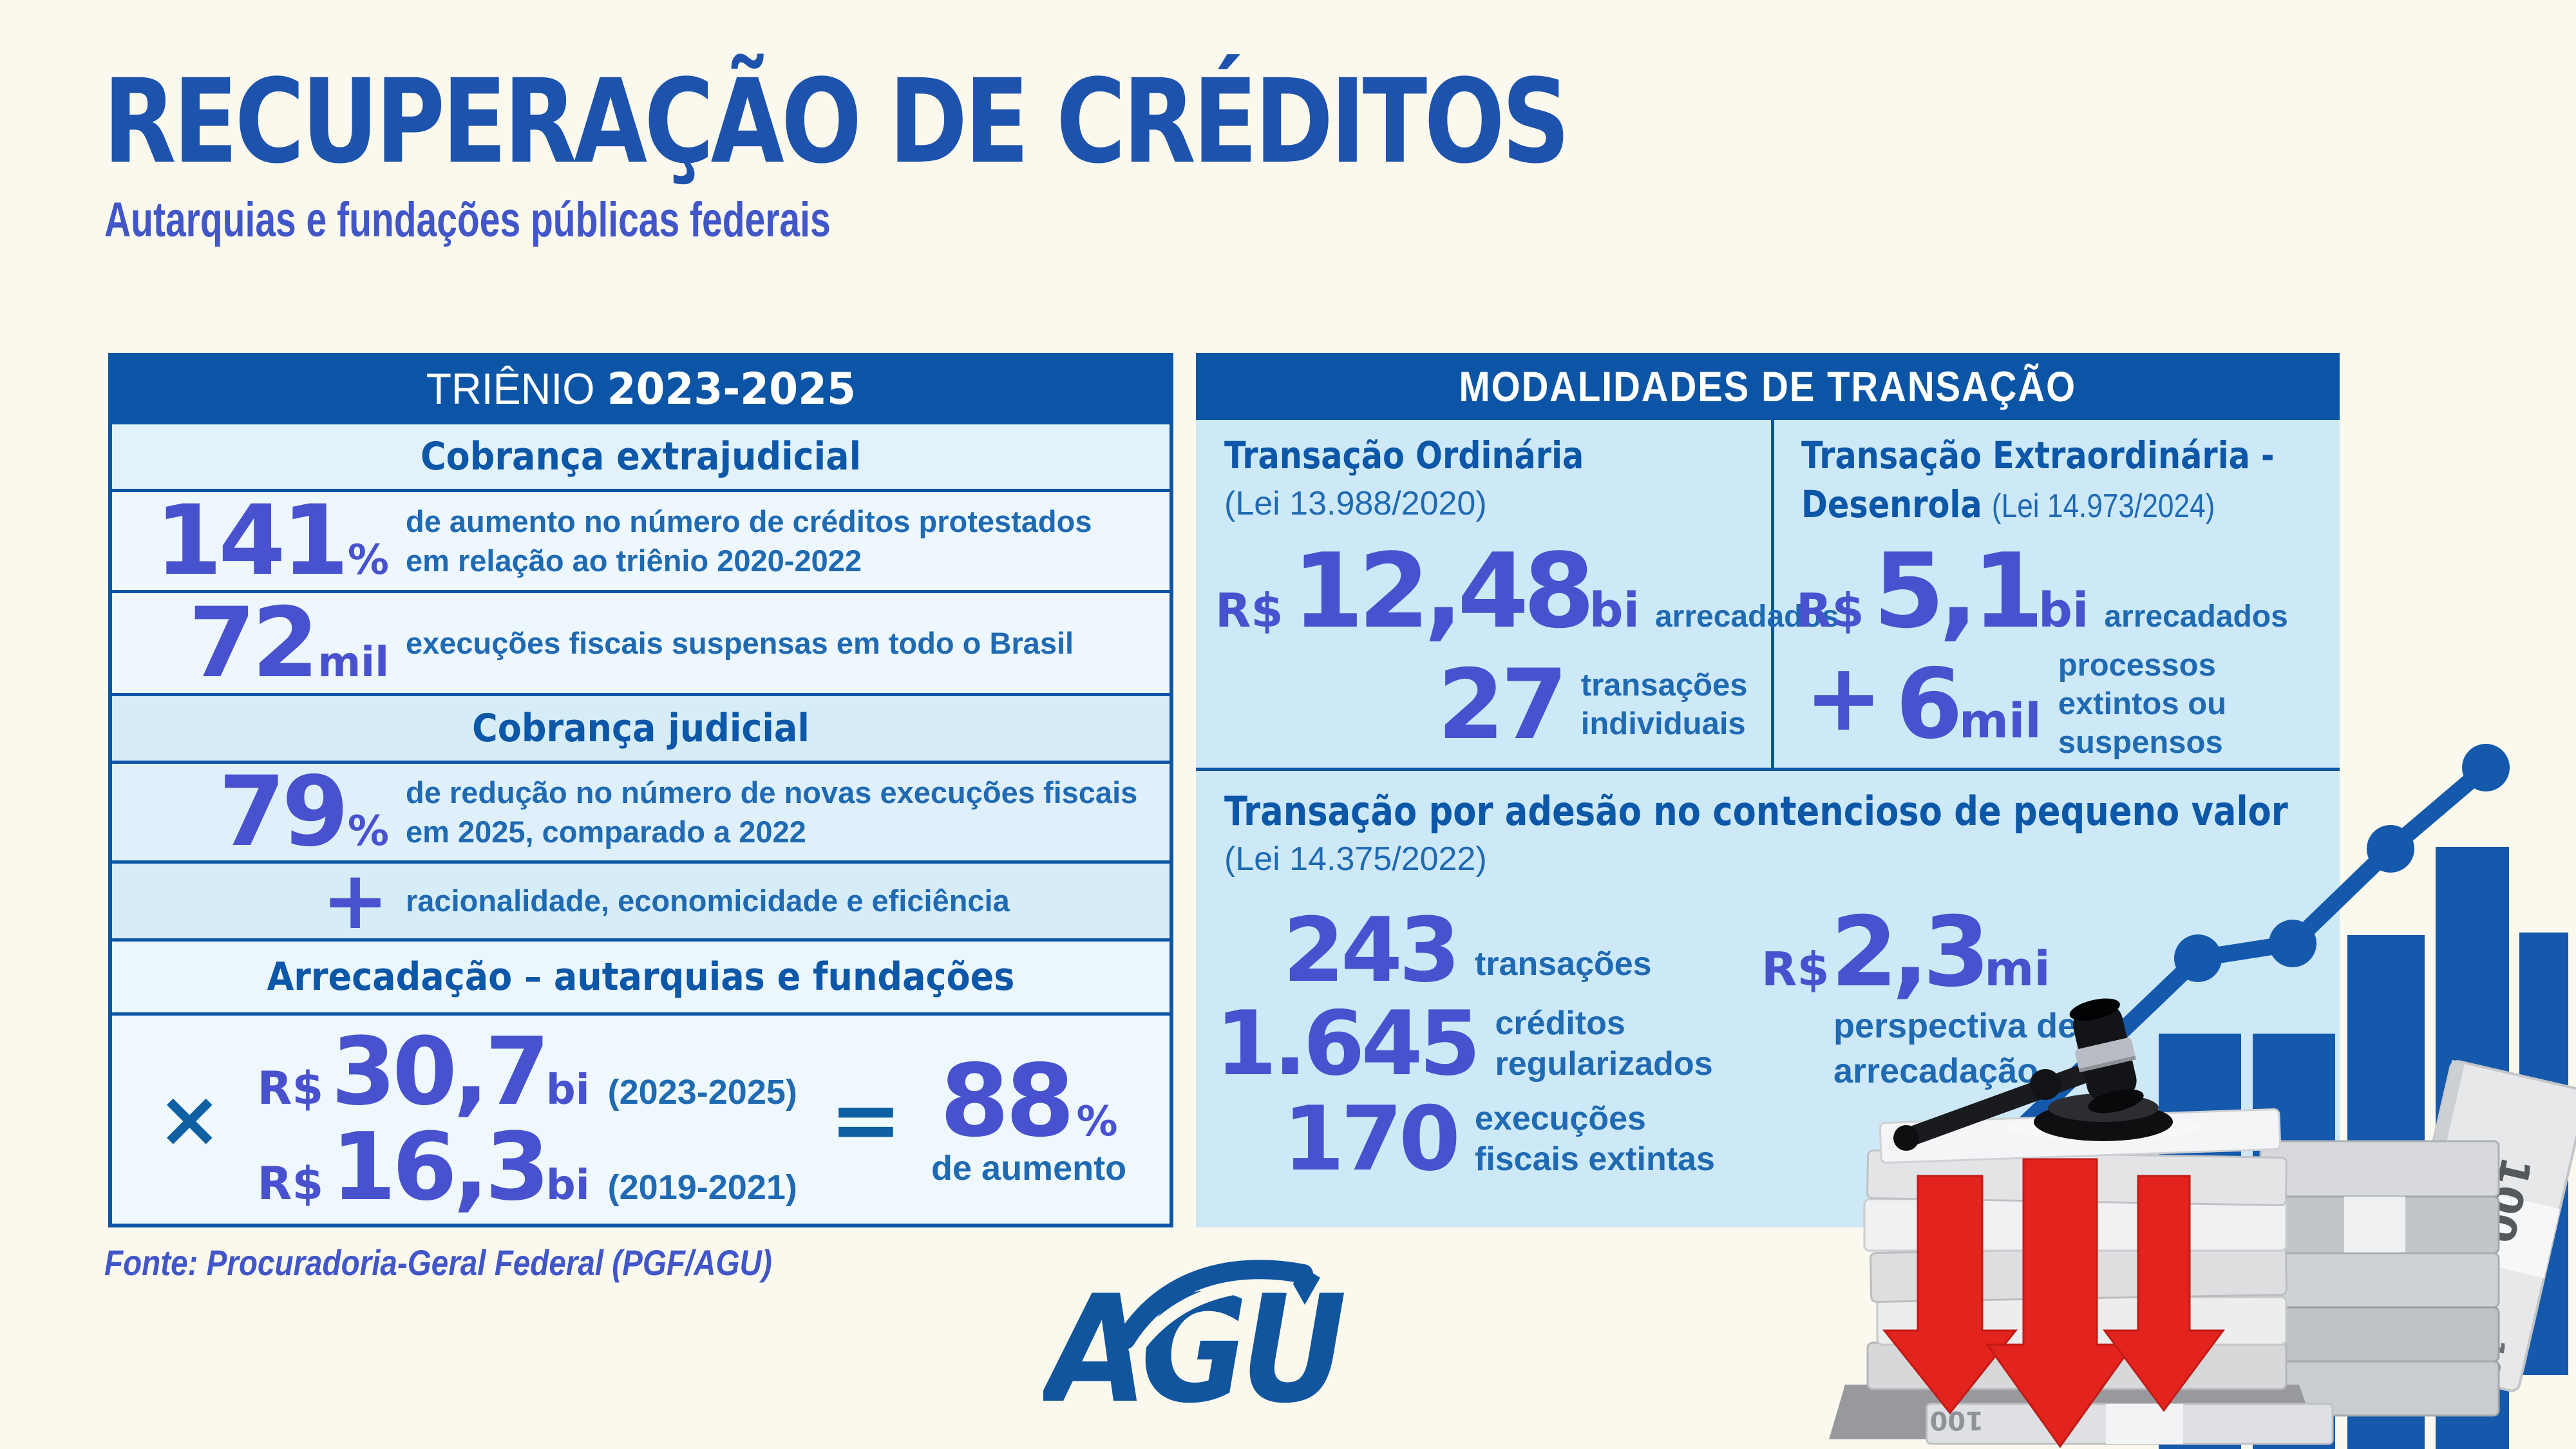 This screenshot has height=1449, width=2576. Describe the element at coordinates (1772, 594) in the screenshot. I see `vertical-divider` at that location.